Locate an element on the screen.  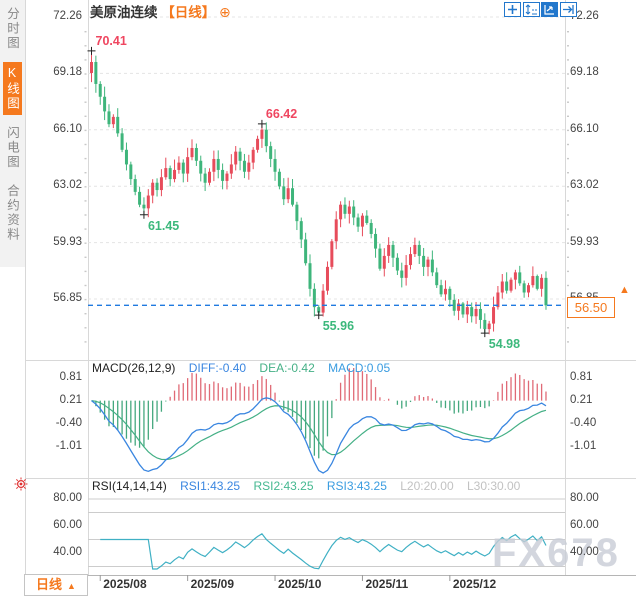
macd-axis-label-right: -0.40 is located at coordinates (583, 423).